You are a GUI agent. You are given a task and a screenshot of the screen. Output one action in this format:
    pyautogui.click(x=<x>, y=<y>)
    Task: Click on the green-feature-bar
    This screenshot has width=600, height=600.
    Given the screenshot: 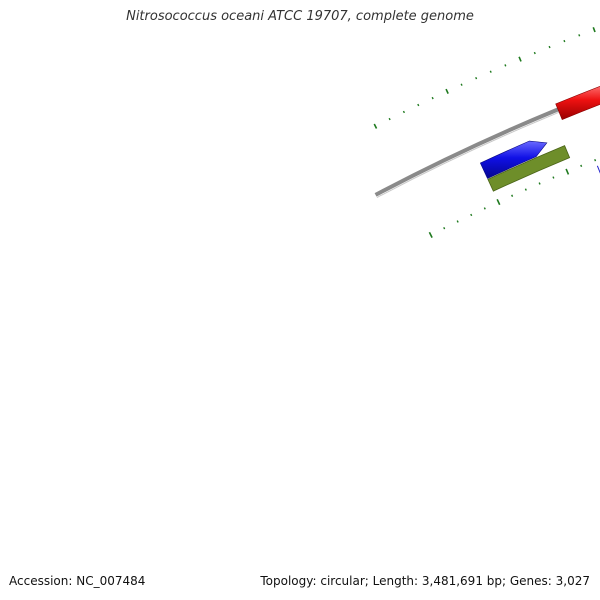 What is the action you would take?
    pyautogui.click(x=529, y=168)
    